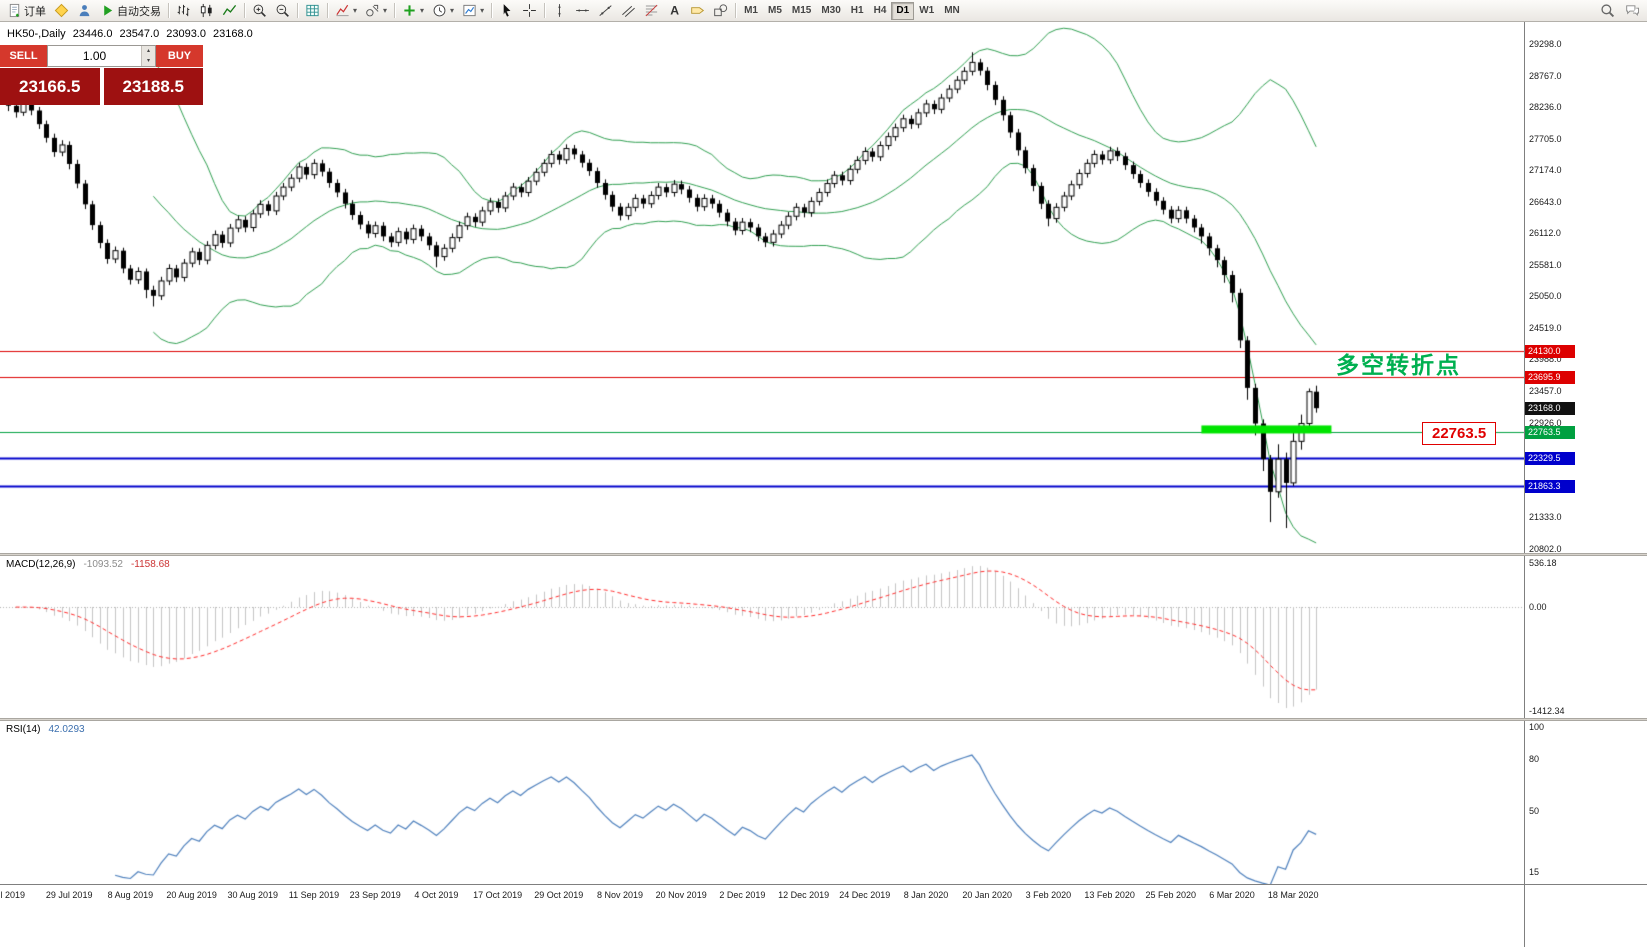 The image size is (1647, 947). I want to click on profile-button, so click(84, 11).